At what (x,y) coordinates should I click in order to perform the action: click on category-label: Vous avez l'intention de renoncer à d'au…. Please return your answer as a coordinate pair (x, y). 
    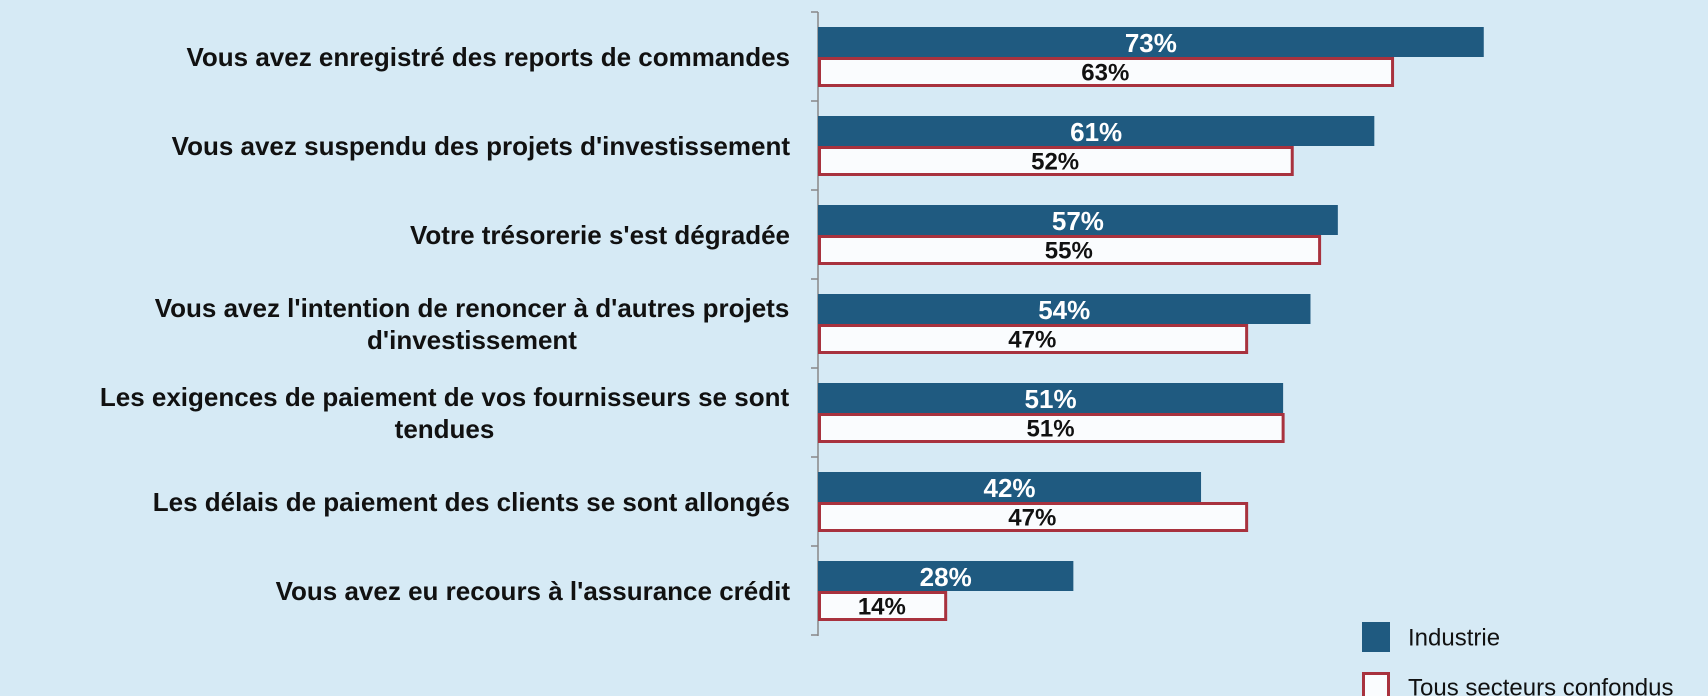
    Looking at the image, I should click on (472, 324).